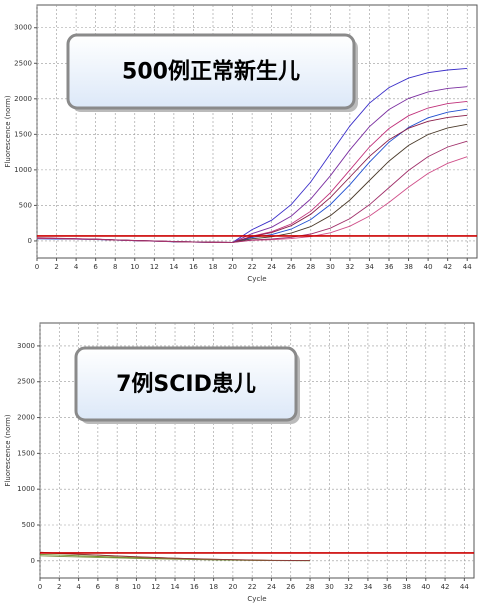  I want to click on curve, so click(175, 556).